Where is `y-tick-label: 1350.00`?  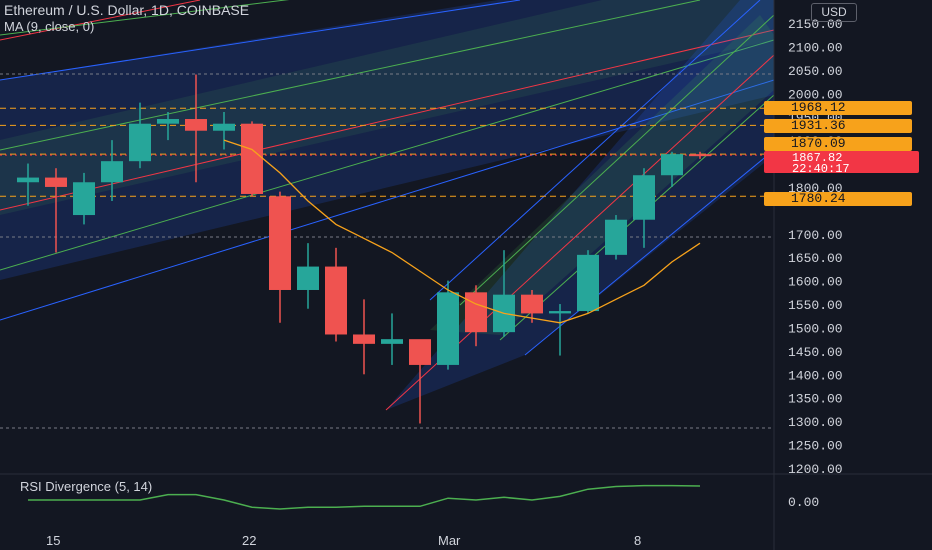 y-tick-label: 1350.00 is located at coordinates (815, 399).